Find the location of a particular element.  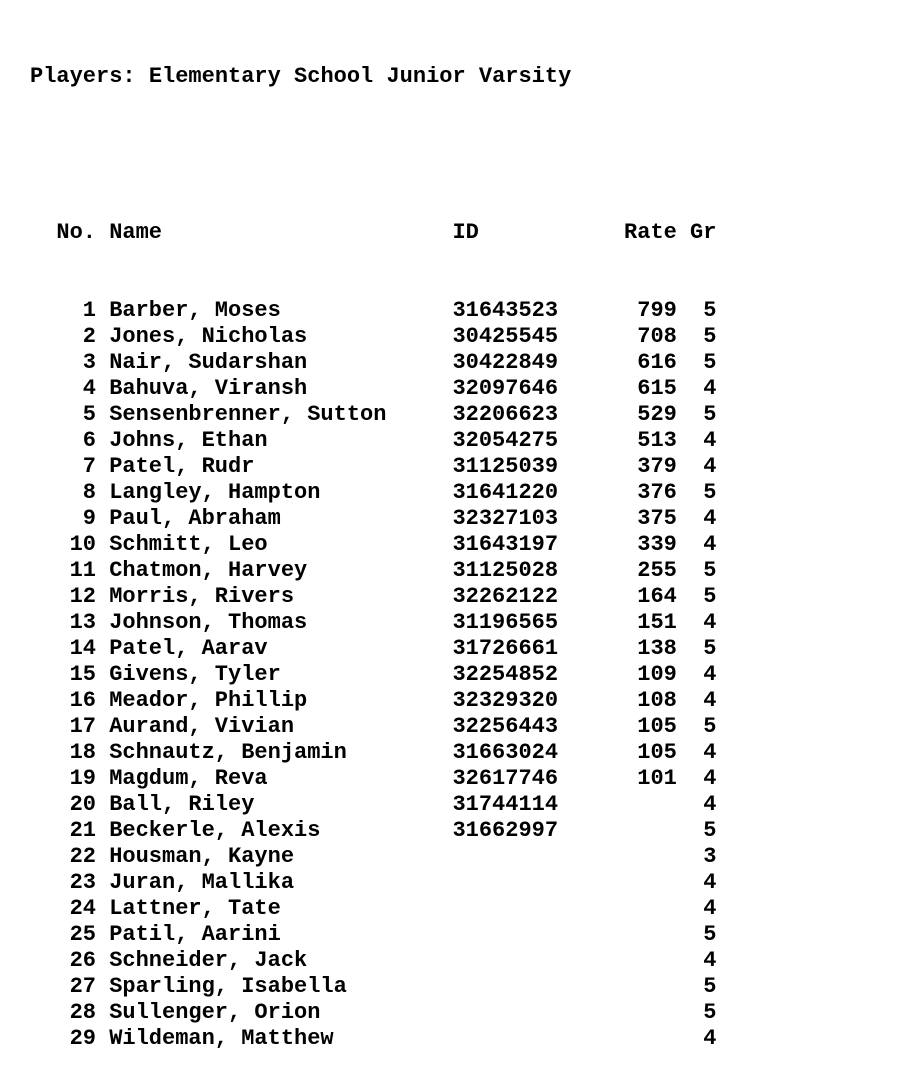

player-name: Meador, Phillip is located at coordinates (208, 700).